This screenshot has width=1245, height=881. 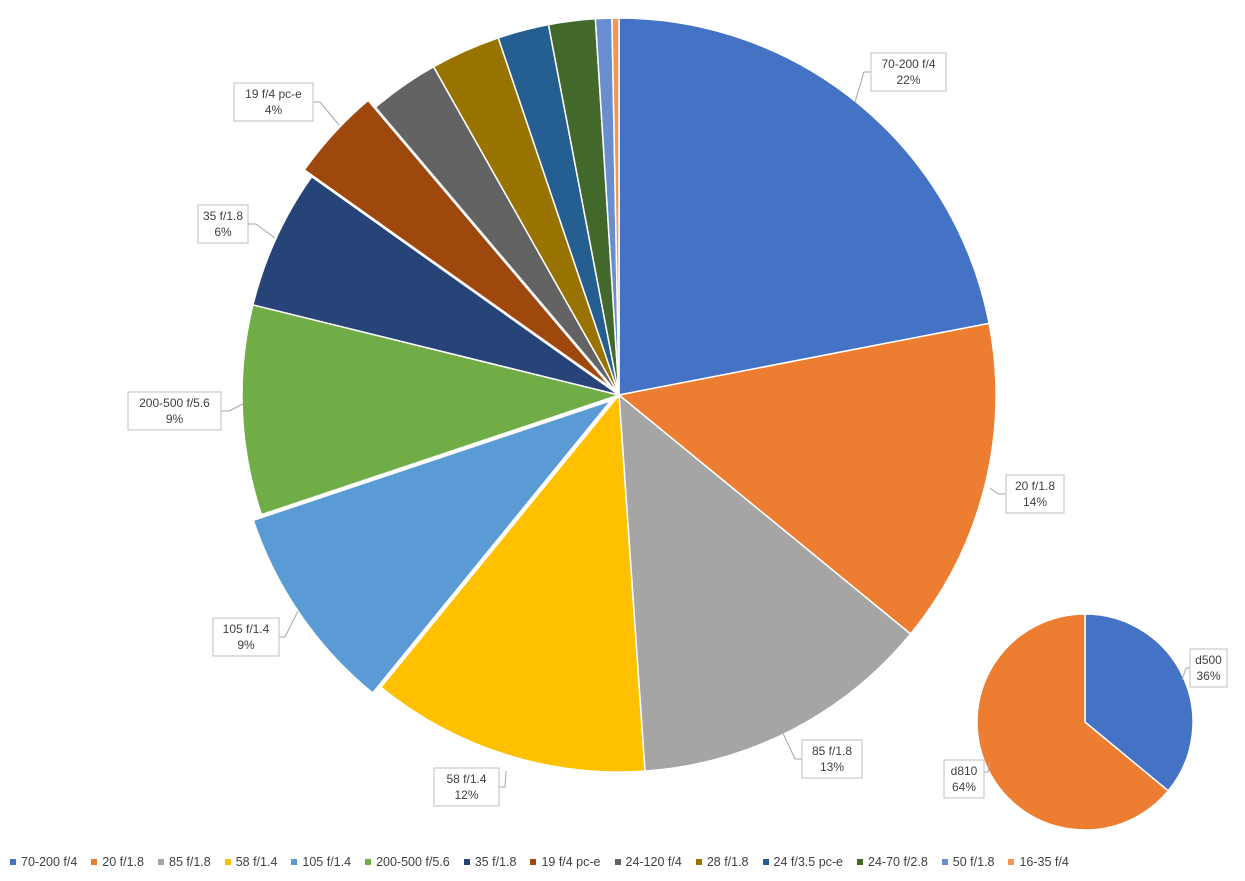 What do you see at coordinates (273, 94) in the screenshot?
I see `data-label-name: 19 f/4 pc-e` at bounding box center [273, 94].